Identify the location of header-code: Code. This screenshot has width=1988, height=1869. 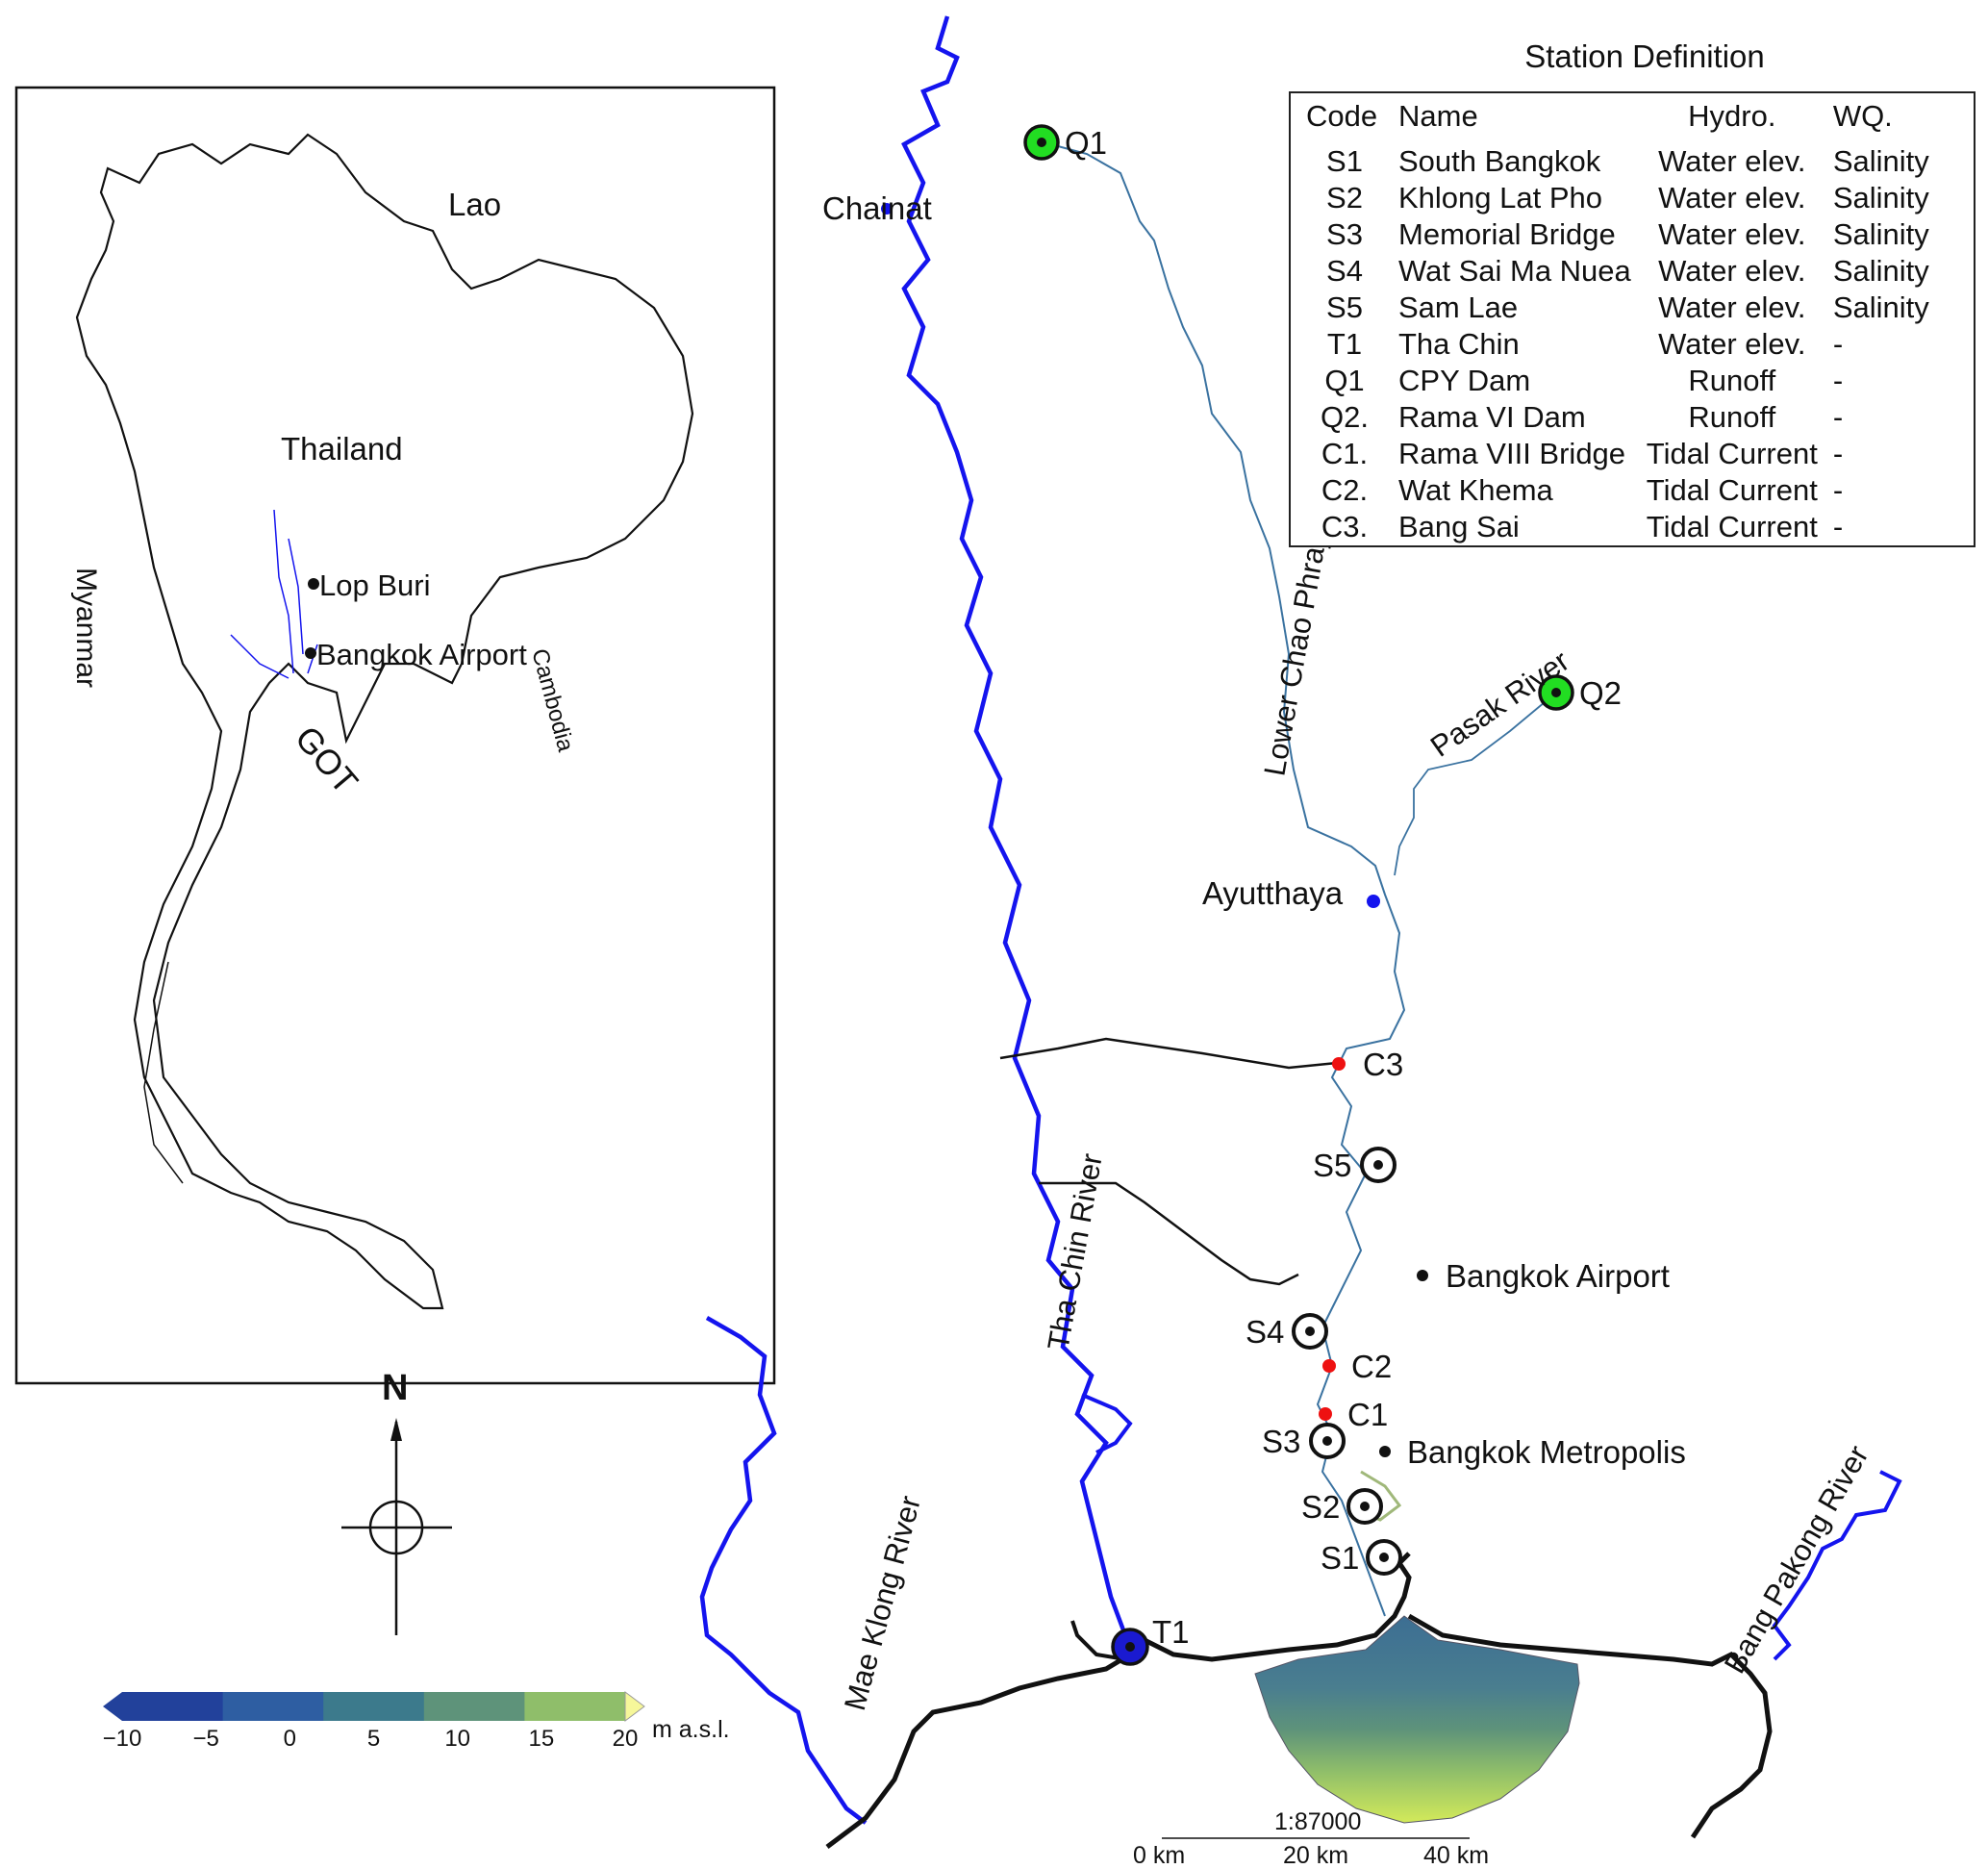
(1342, 116).